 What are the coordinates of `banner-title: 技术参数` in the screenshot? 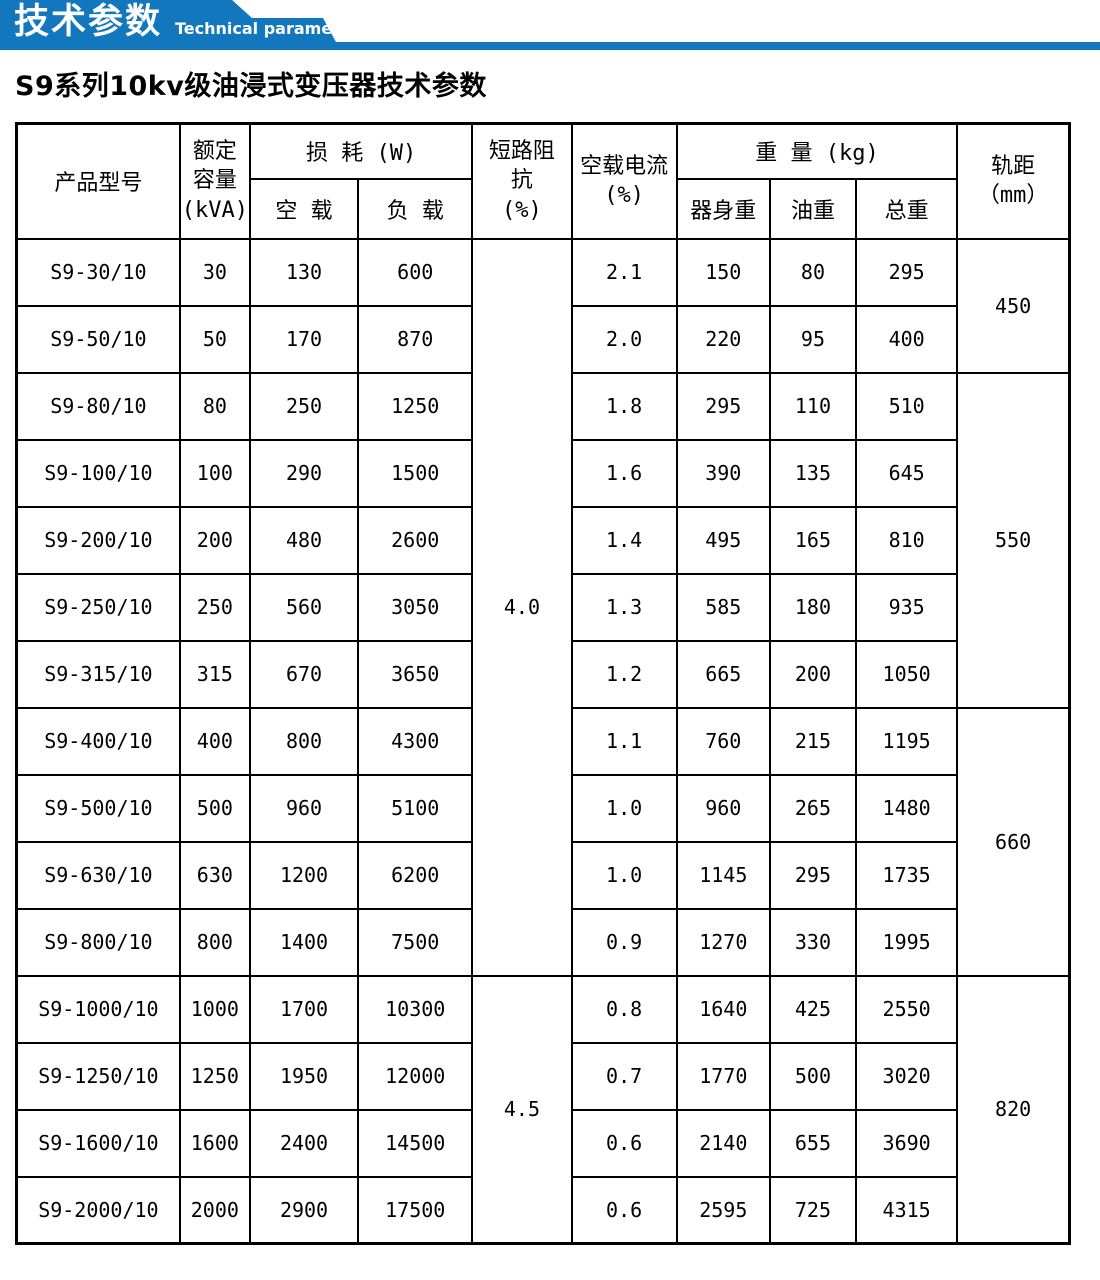 It's located at (88, 22).